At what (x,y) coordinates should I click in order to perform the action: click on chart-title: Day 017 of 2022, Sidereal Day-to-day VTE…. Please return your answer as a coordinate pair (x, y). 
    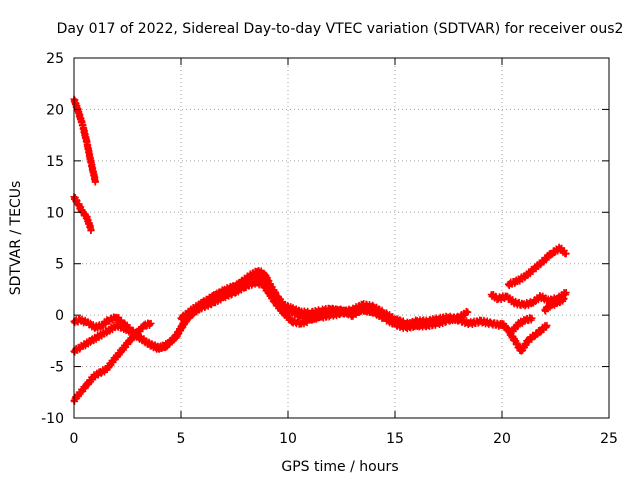
    Looking at the image, I should click on (340, 29).